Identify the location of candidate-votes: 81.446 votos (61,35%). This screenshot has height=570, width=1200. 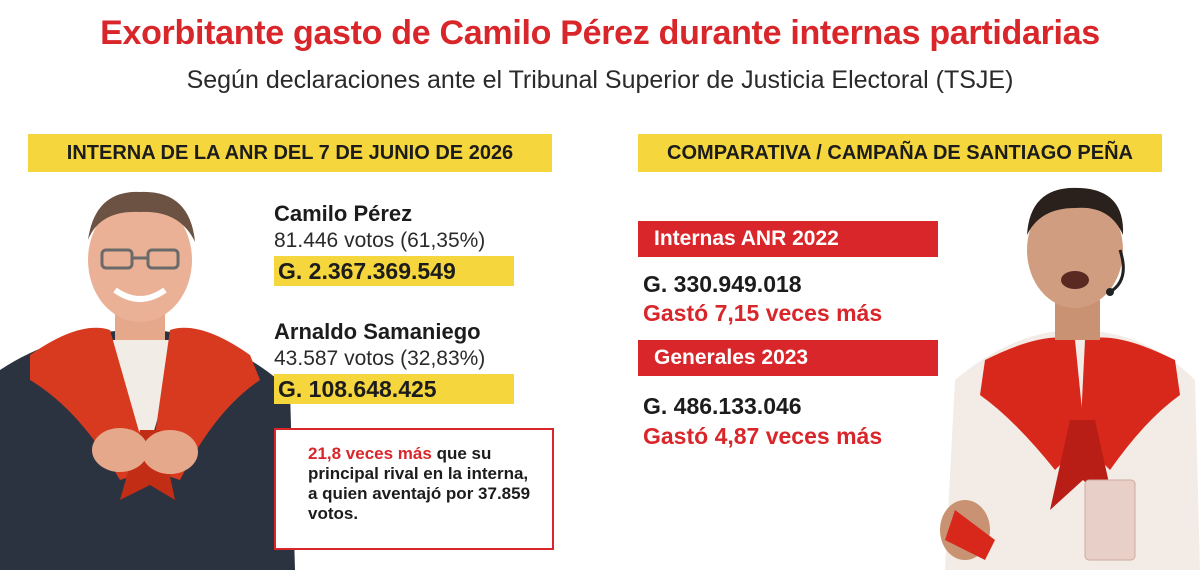
(380, 240).